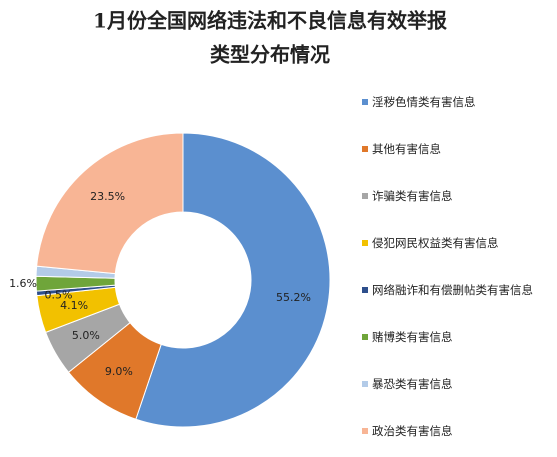 This screenshot has height=457, width=557. What do you see at coordinates (455, 305) in the screenshot?
I see `legend-item: 网络融诈和有偿删帖类有害信息` at bounding box center [455, 305].